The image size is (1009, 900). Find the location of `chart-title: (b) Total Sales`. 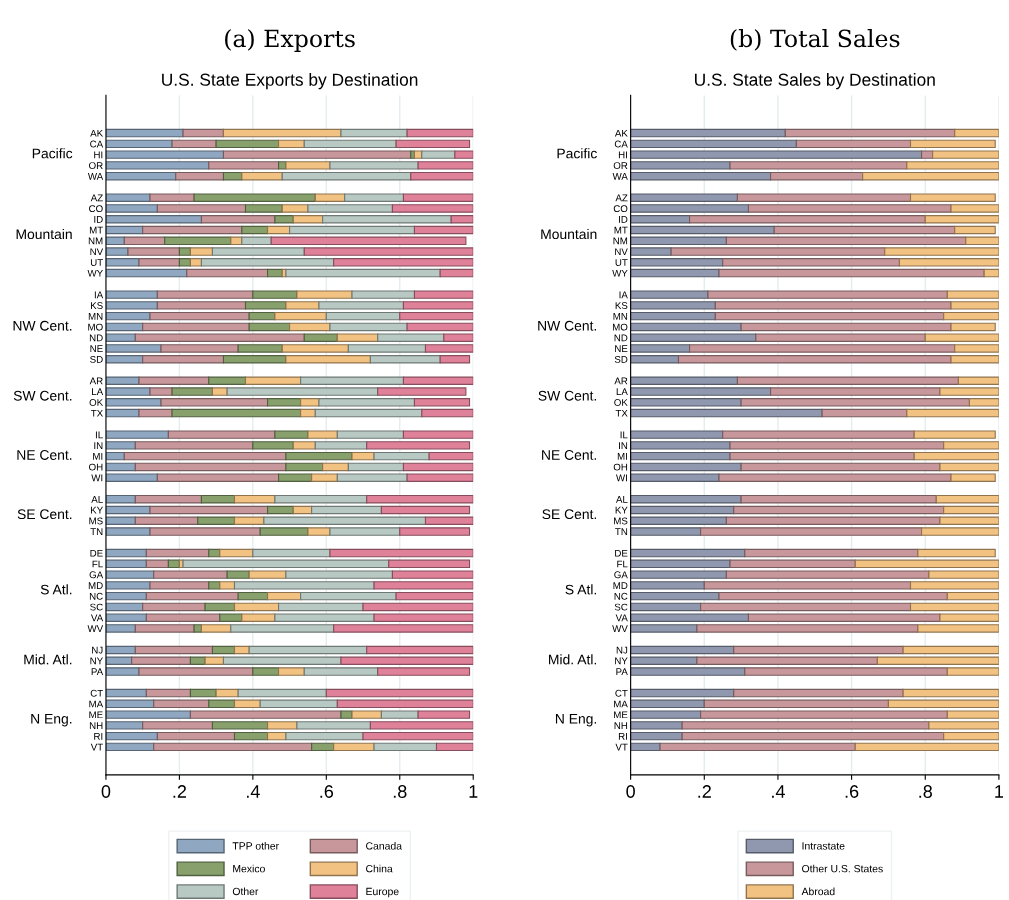

chart-title: (b) Total Sales is located at coordinates (815, 40).